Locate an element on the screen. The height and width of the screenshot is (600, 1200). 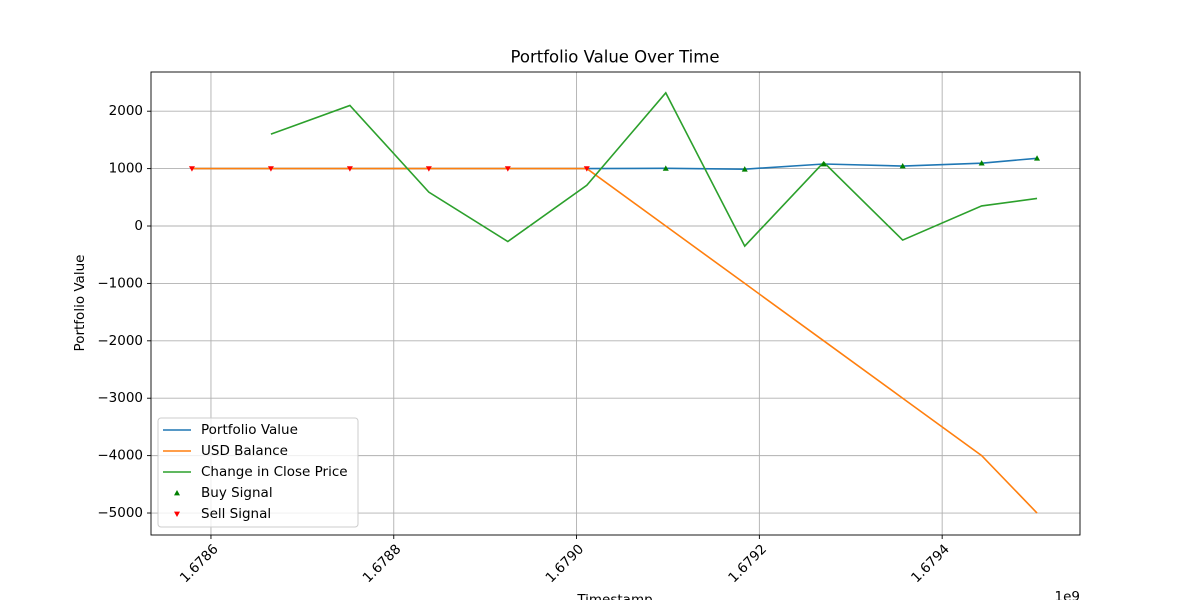
y-tick-label: −2000 is located at coordinates (120, 341).